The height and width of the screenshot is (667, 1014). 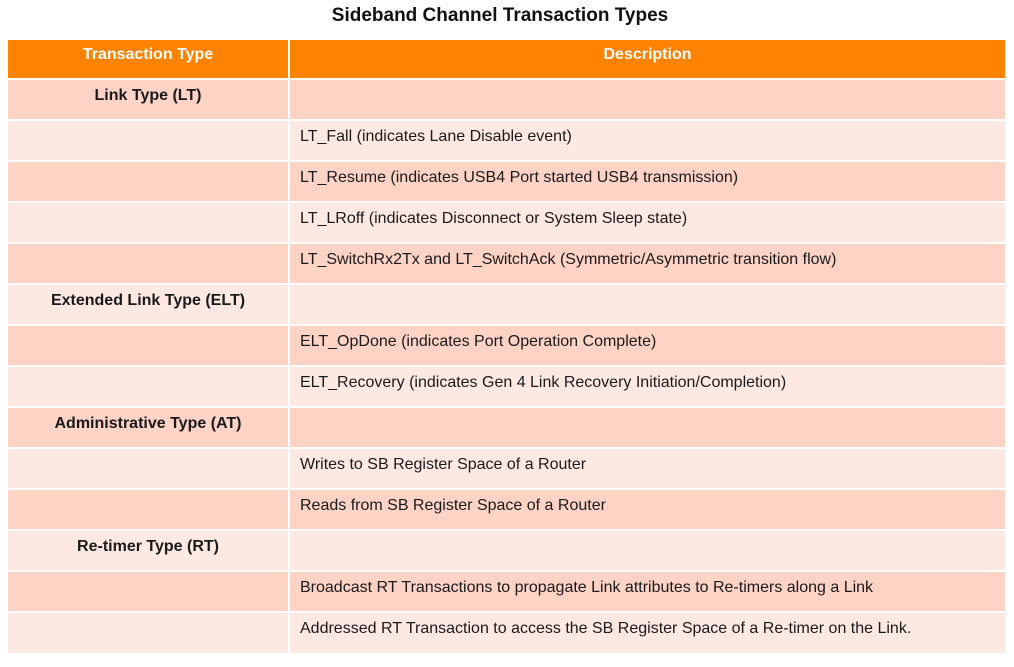 What do you see at coordinates (647, 468) in the screenshot?
I see `row-description-cell: Writes to SB Register Space of a Router` at bounding box center [647, 468].